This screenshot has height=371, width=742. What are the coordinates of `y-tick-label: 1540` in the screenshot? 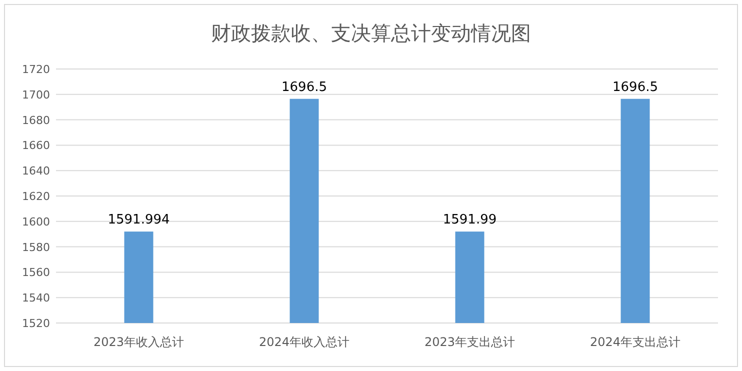 It's located at (36, 298).